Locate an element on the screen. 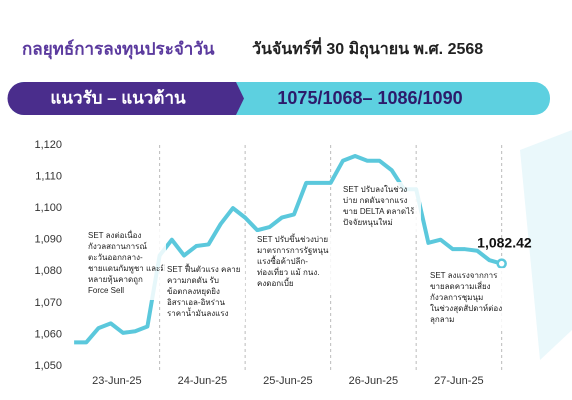 Image resolution: width=572 pixels, height=400 pixels. annotation-text: SET ฟื้นตัวแรง คลาย is located at coordinates (203, 268).